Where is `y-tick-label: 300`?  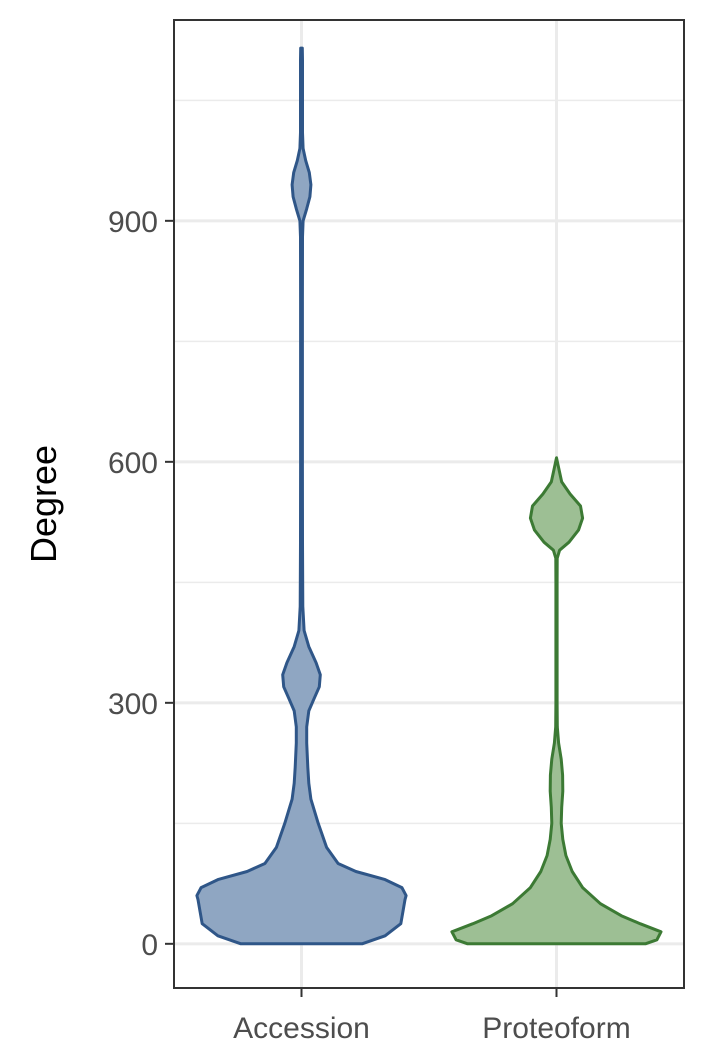
y-tick-label: 300 is located at coordinates (133, 704).